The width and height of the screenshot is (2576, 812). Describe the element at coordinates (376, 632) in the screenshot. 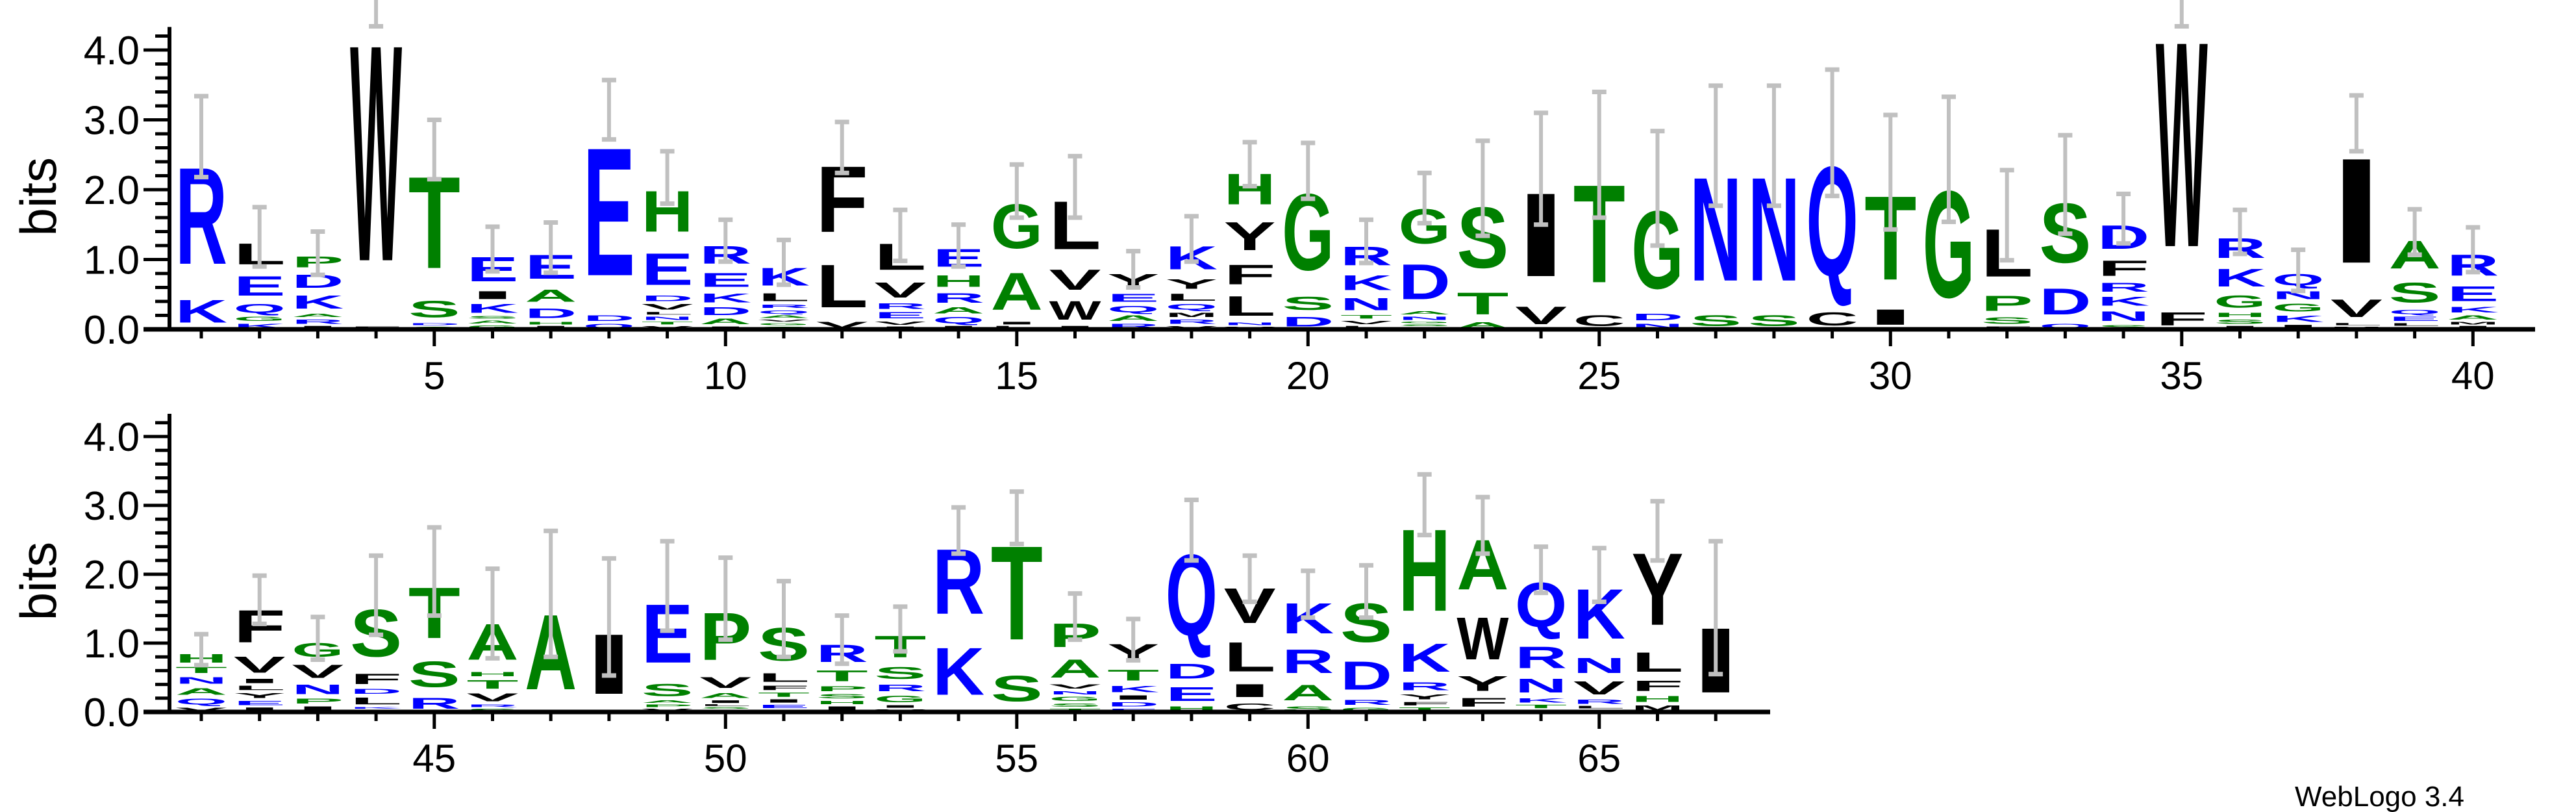

I see `logo-column: TKLDFS` at that location.